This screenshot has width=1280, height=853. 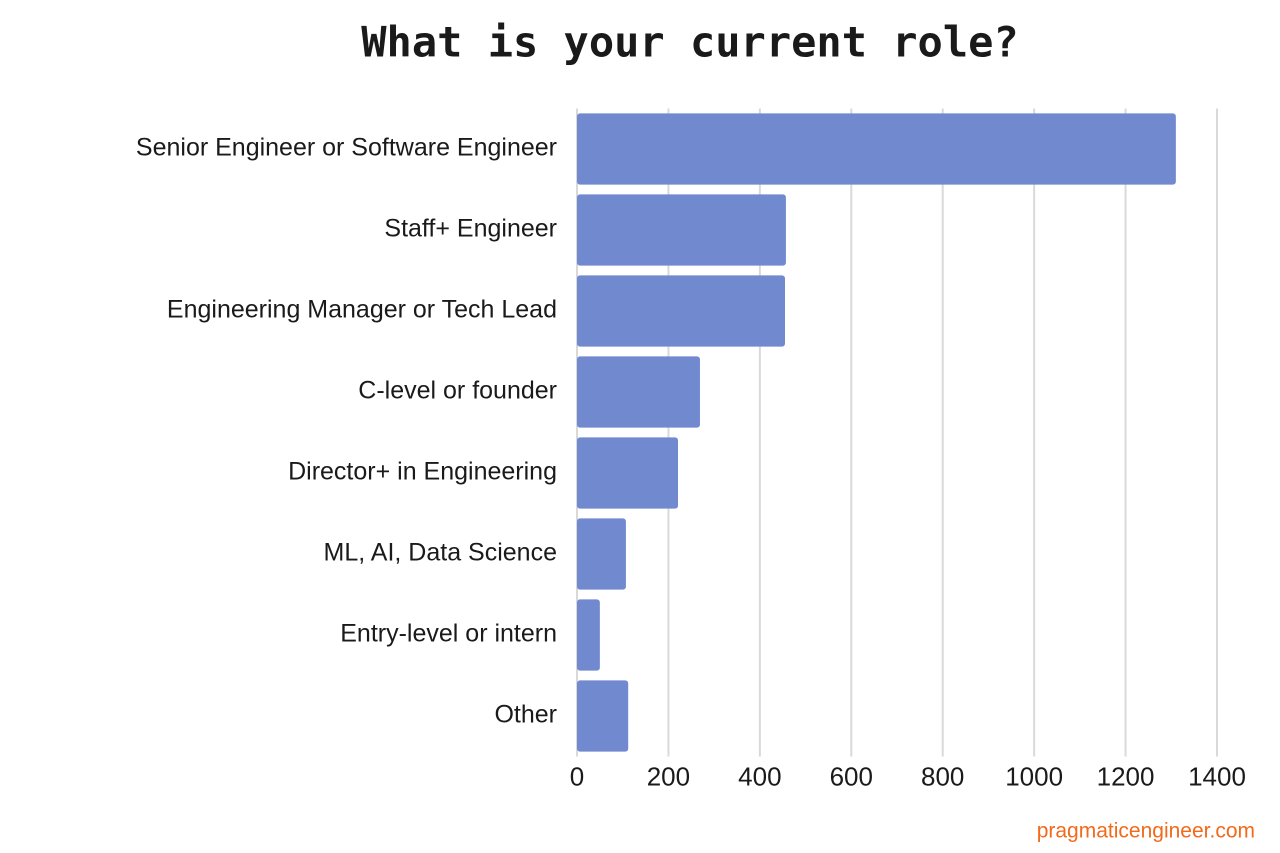 What do you see at coordinates (470, 229) in the screenshot?
I see `y-tick-label: Staff+ Engineer` at bounding box center [470, 229].